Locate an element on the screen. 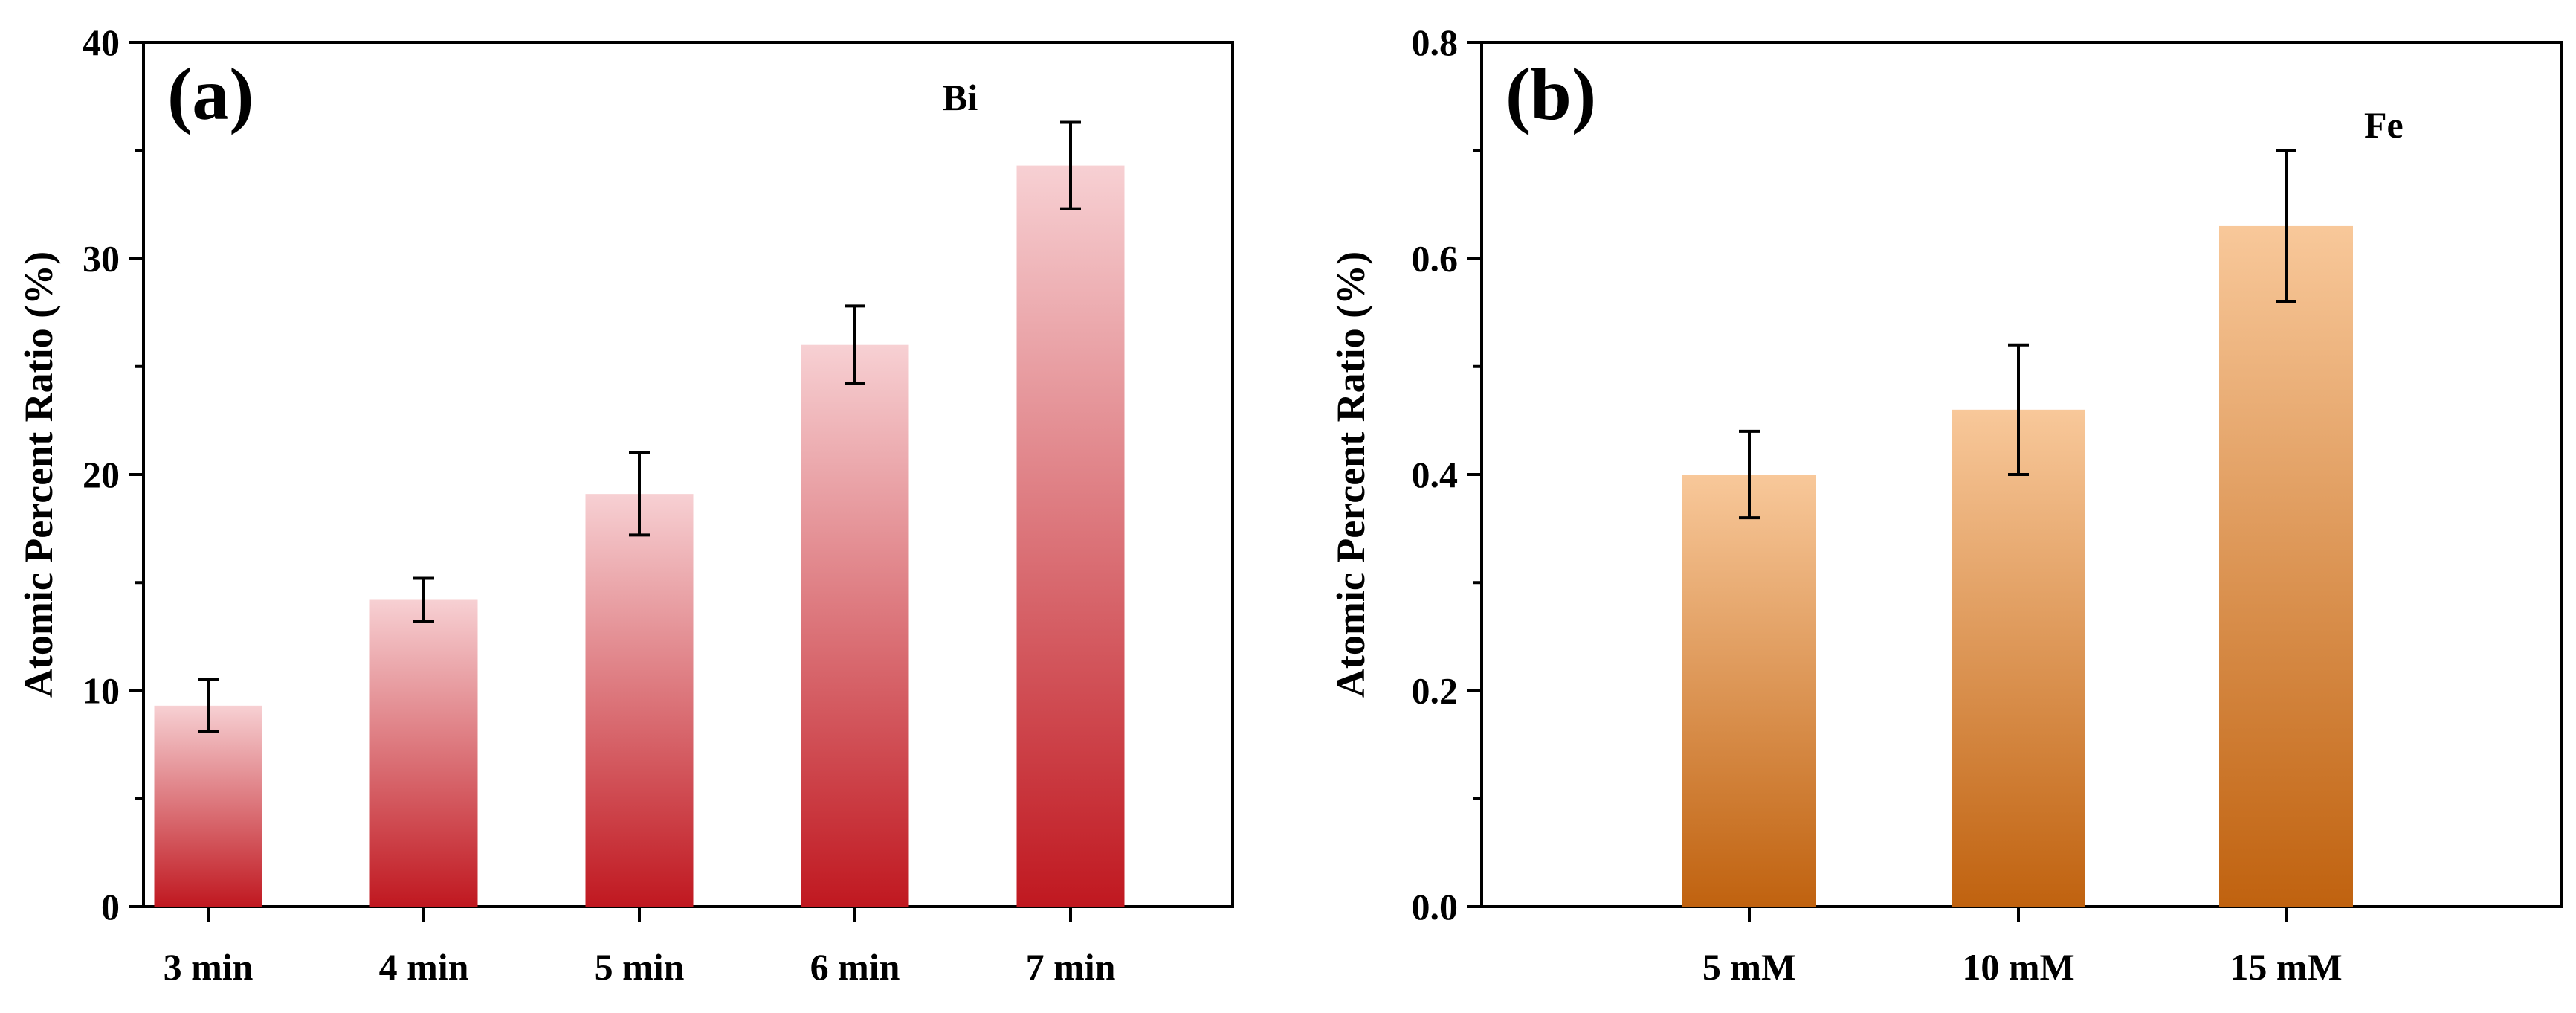 The width and height of the screenshot is (2576, 1013). panel-a-ylabel: Atomic Percent Ratio (%) is located at coordinates (38, 474).